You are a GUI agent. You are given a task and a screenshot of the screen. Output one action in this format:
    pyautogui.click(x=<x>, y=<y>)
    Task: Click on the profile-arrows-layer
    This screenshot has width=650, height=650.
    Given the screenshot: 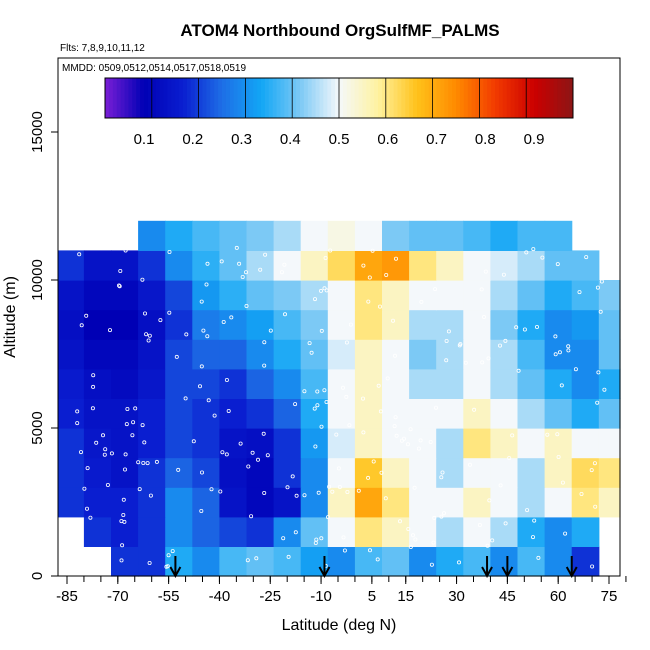 What is the action you would take?
    pyautogui.click(x=373, y=567)
    